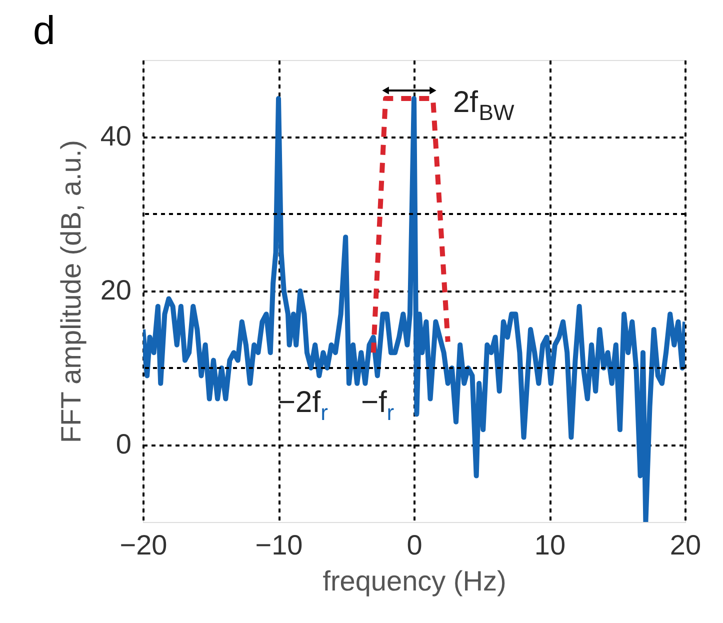 This screenshot has height=623, width=723. What do you see at coordinates (70, 291) in the screenshot?
I see `y-axis-title: FFT amplitude (dB, a.u.)` at bounding box center [70, 291].